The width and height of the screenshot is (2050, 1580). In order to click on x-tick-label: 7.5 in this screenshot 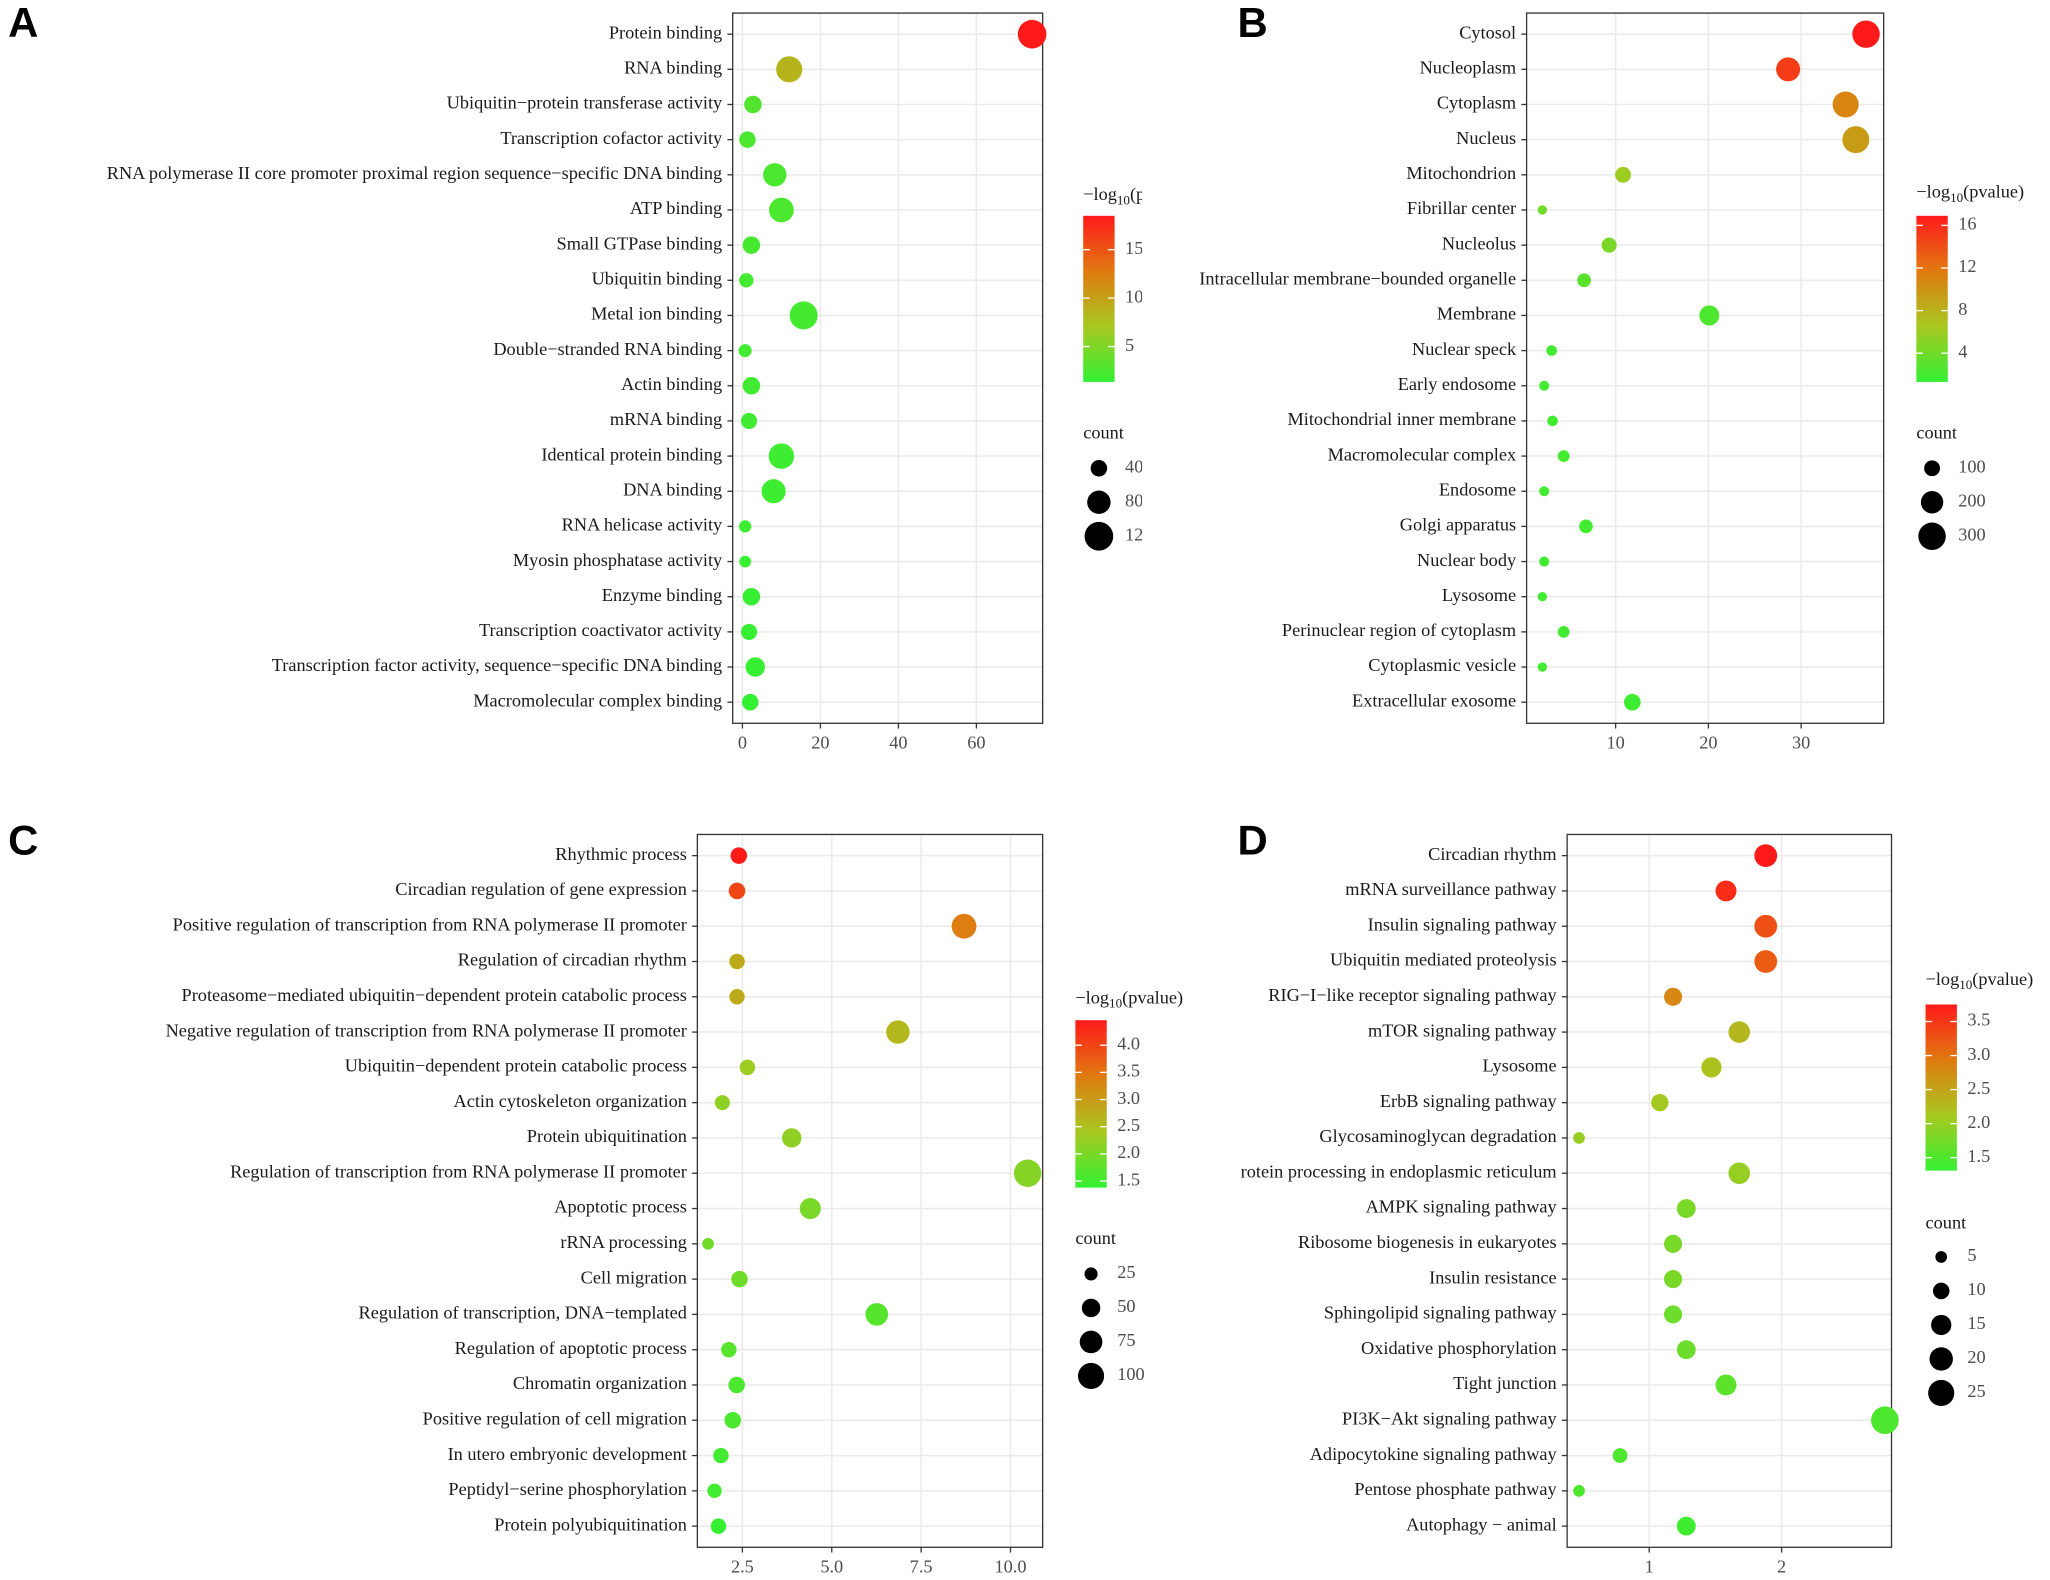, I will do `click(921, 1566)`.